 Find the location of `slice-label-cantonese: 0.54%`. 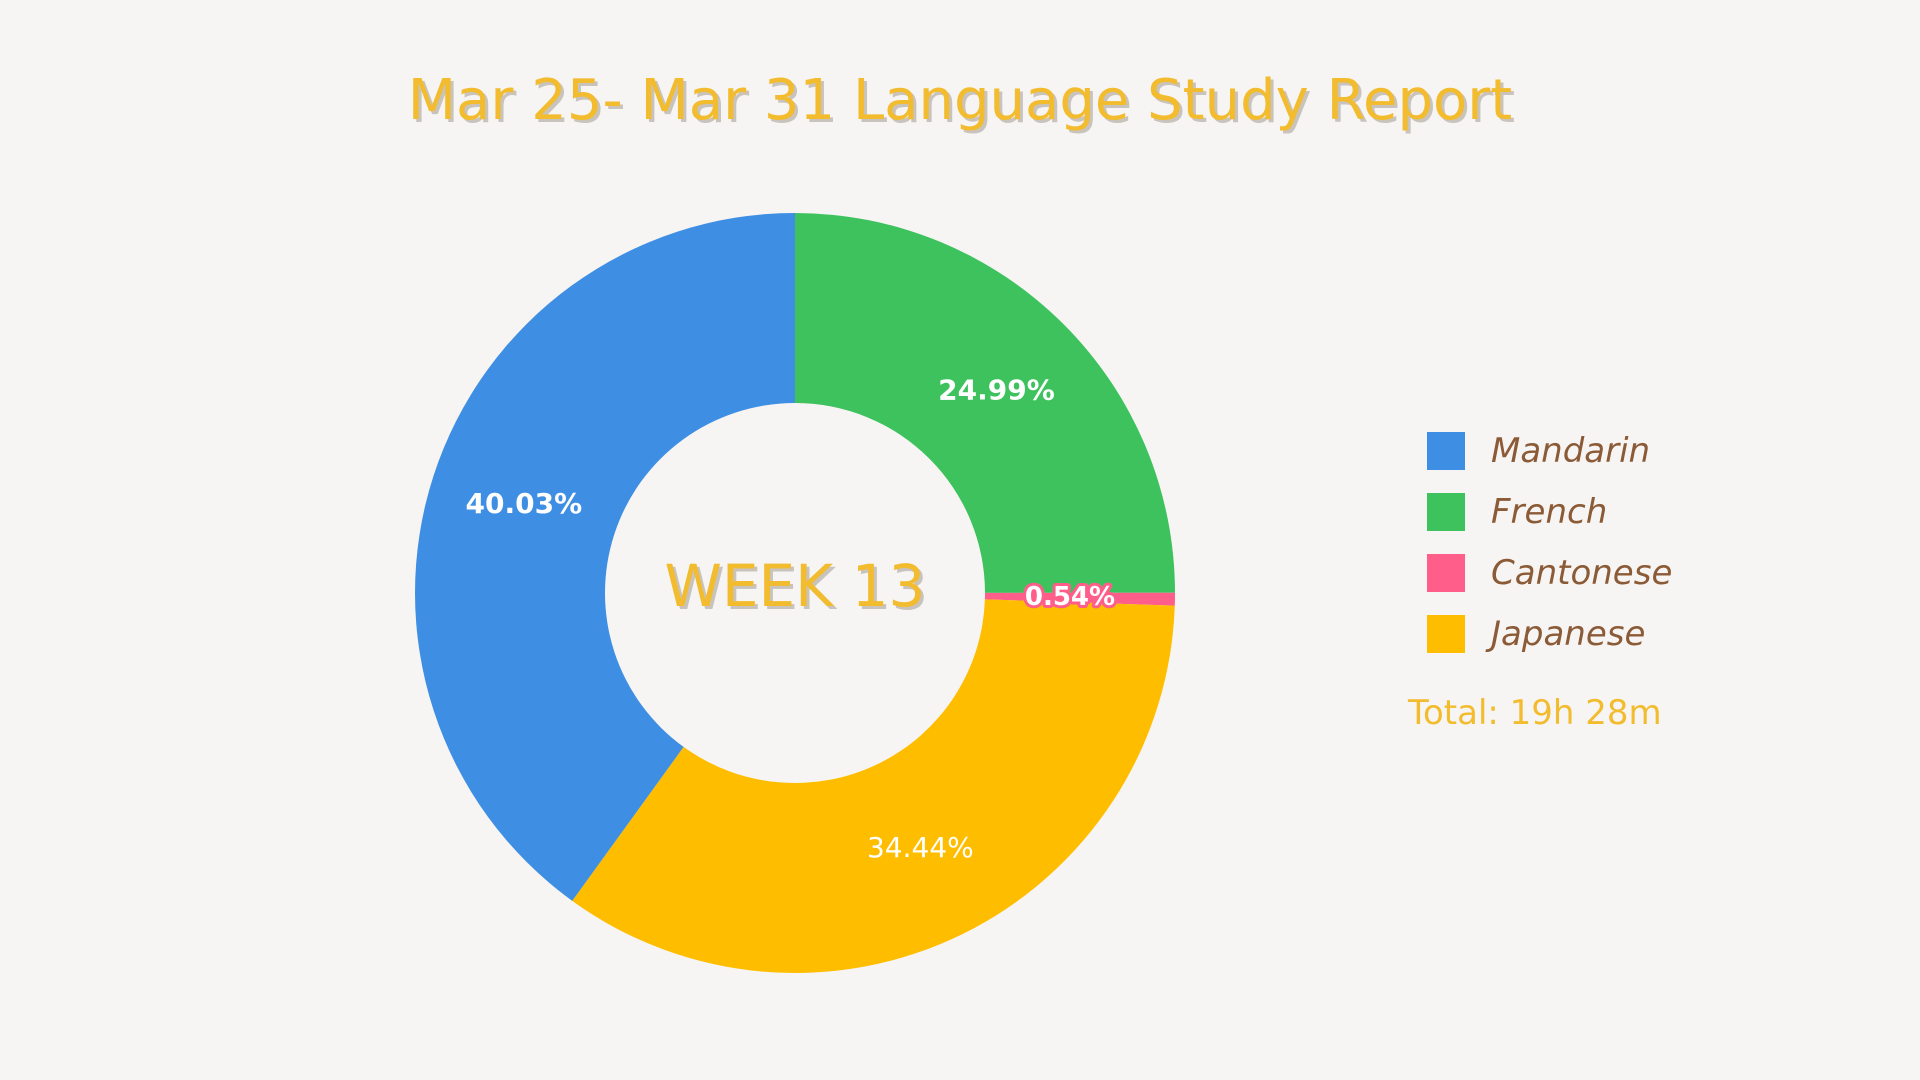

slice-label-cantonese: 0.54% is located at coordinates (1070, 597).